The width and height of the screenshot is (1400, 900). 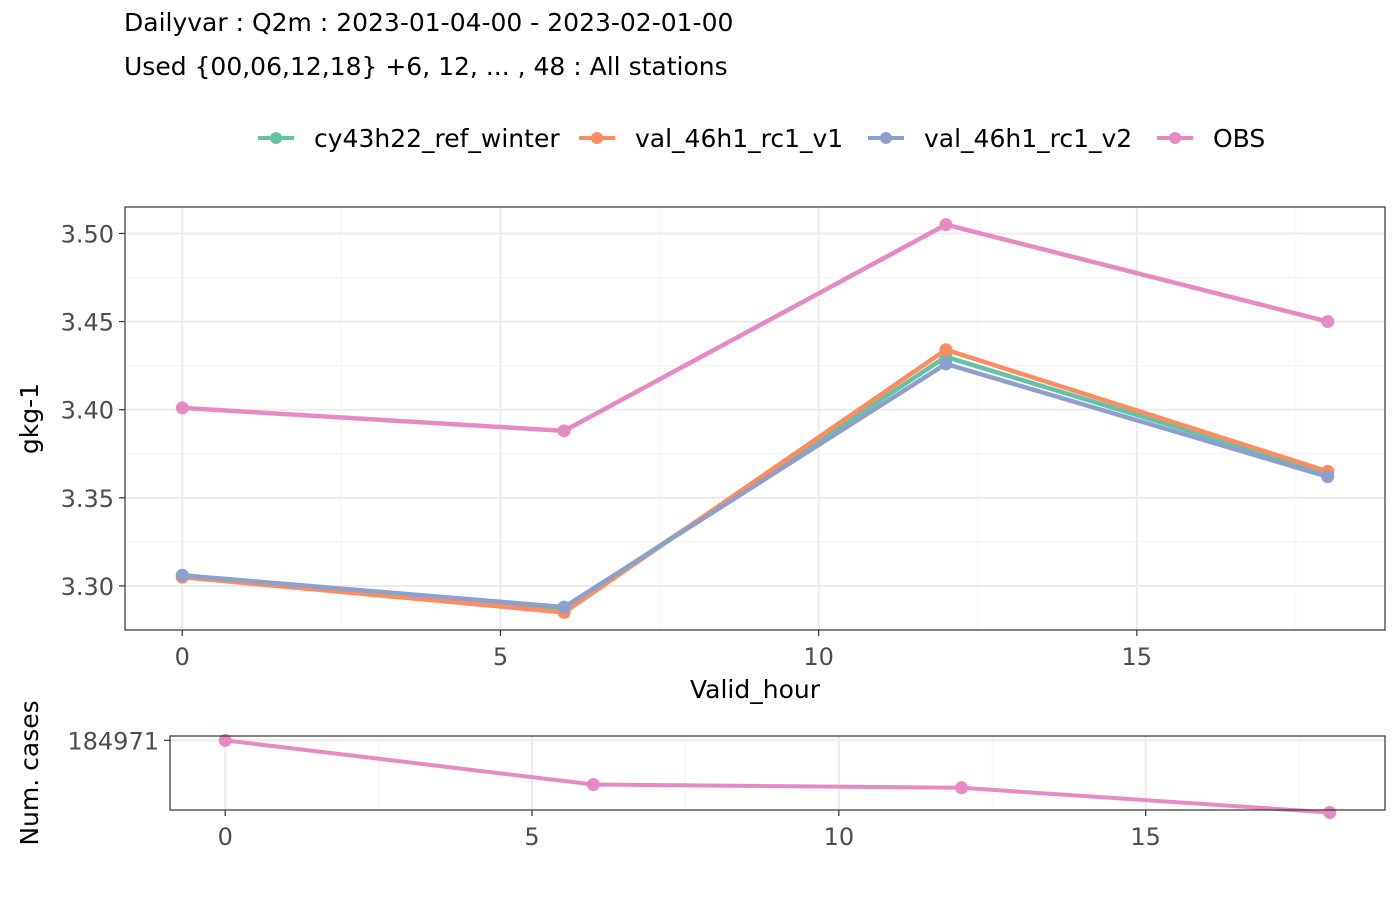 What do you see at coordinates (755, 689) in the screenshot?
I see `x-axis-label: Valid_hour` at bounding box center [755, 689].